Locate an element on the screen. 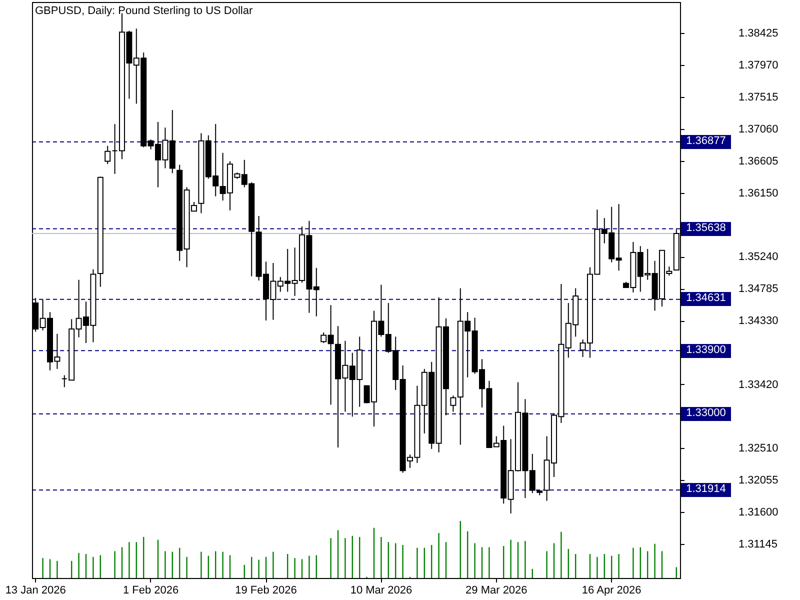 The image size is (800, 600). y-tick-label: 1.37060 is located at coordinates (758, 129).